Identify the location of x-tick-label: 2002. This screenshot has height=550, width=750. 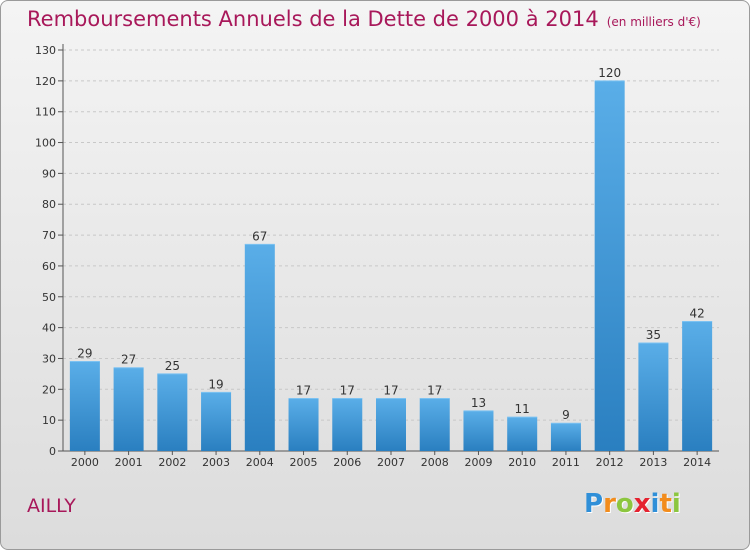
(172, 462).